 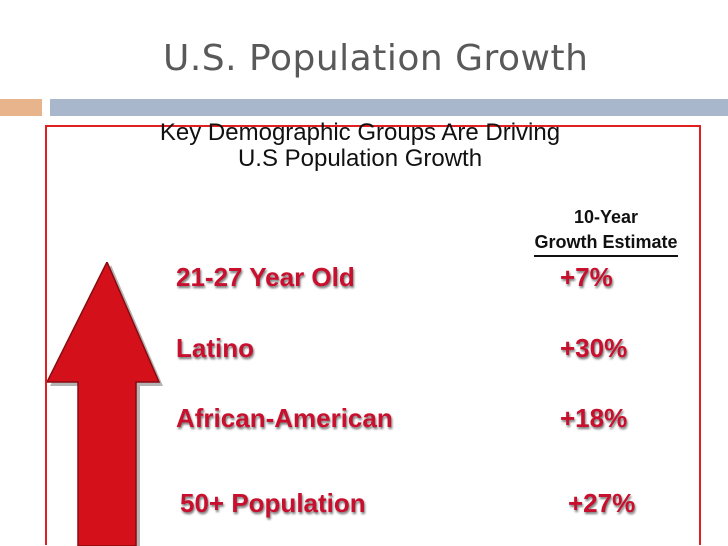 I want to click on row-value-latino: +30%, so click(x=594, y=348).